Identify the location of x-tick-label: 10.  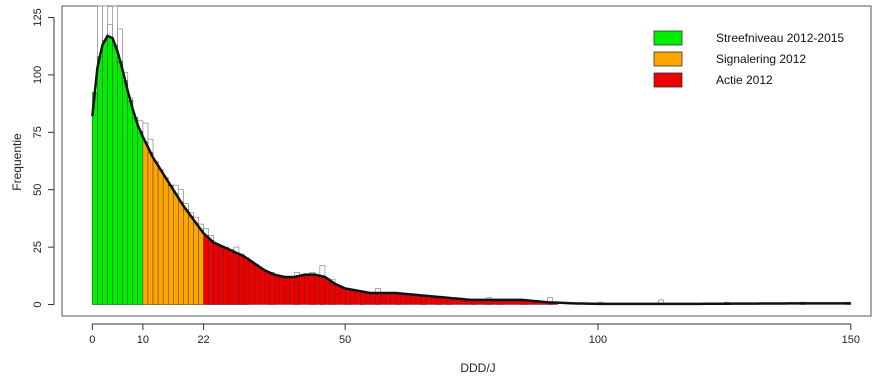
(143, 340).